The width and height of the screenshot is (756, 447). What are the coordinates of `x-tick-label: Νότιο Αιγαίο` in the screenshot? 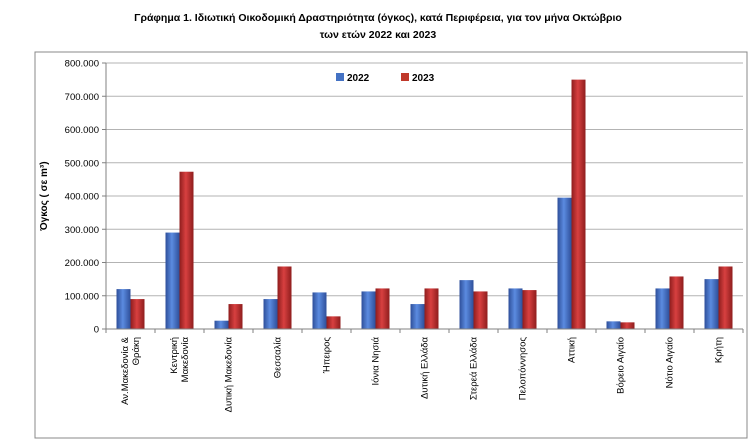 It's located at (670, 362).